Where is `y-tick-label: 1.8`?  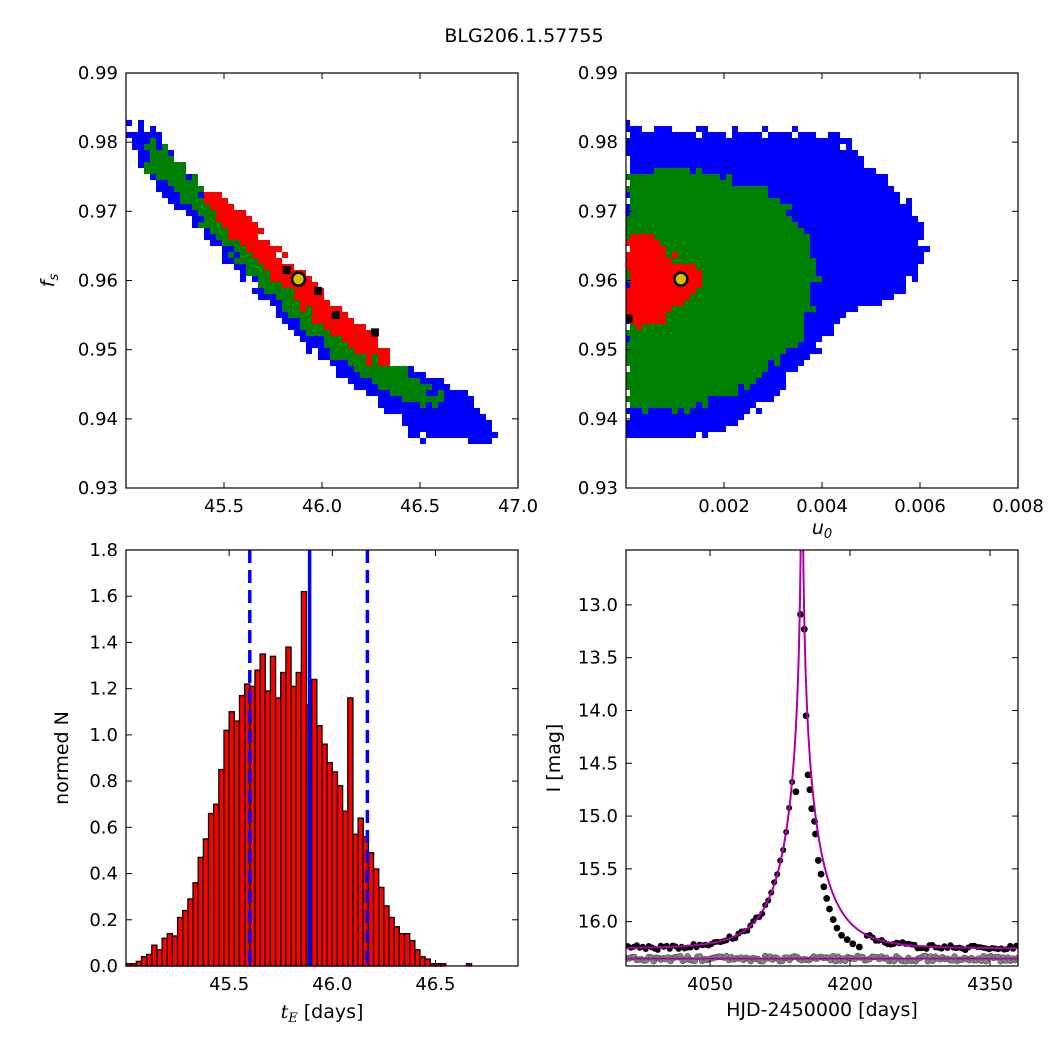 y-tick-label: 1.8 is located at coordinates (103, 550).